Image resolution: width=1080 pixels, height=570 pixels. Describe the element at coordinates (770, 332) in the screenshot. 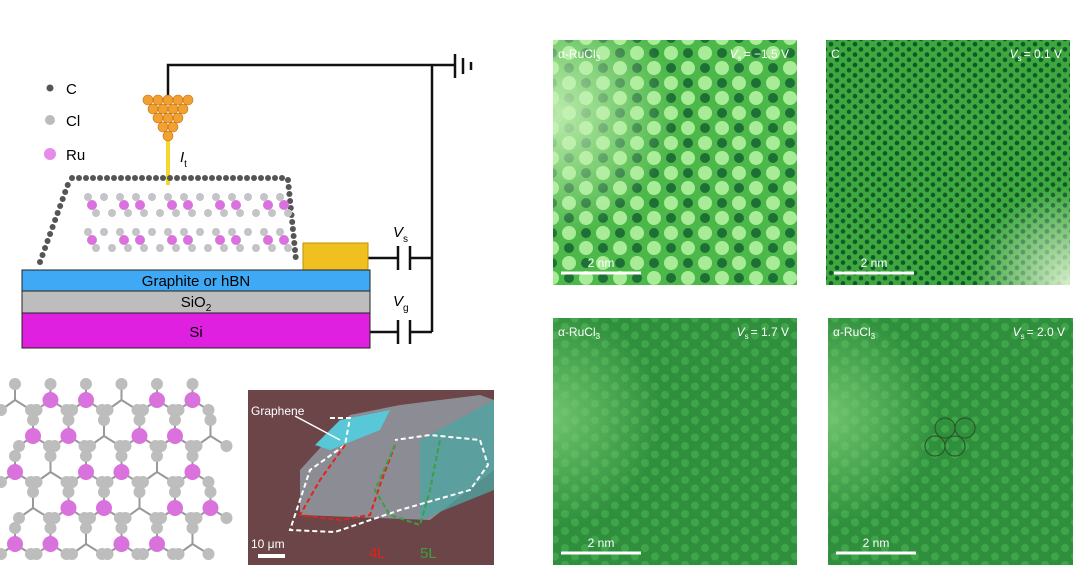

I see `bias-value: = 1.7 V` at that location.